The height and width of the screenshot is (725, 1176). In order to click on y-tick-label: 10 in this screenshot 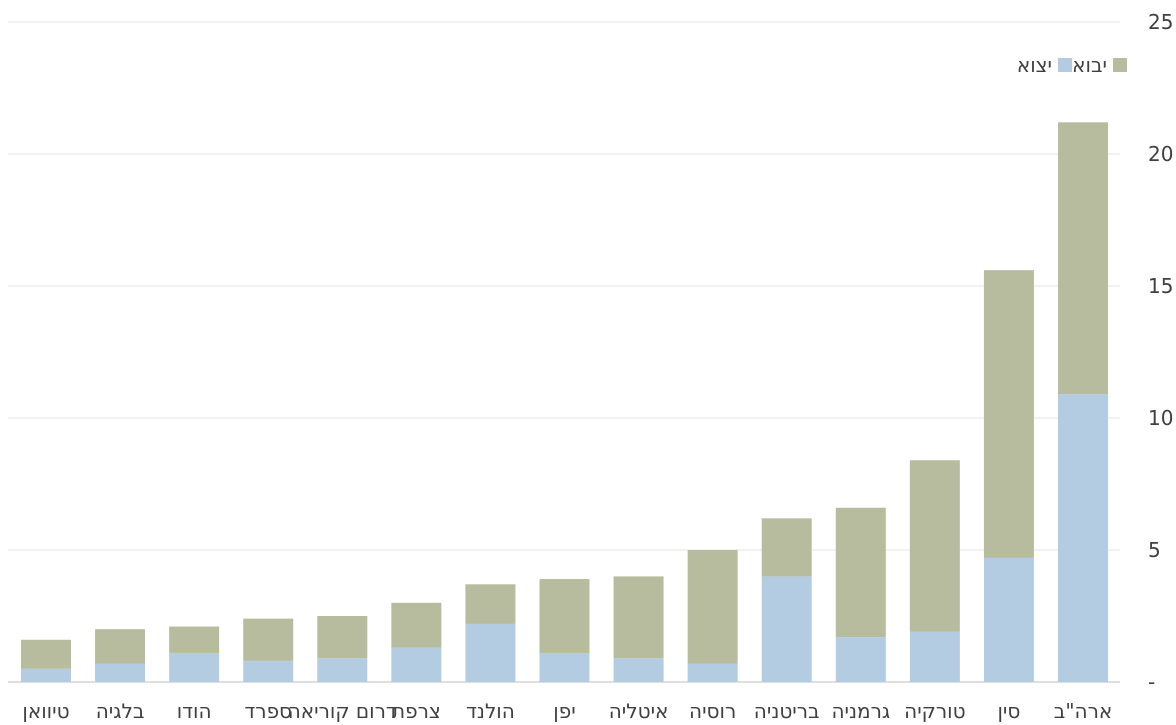, I will do `click(1160, 418)`.